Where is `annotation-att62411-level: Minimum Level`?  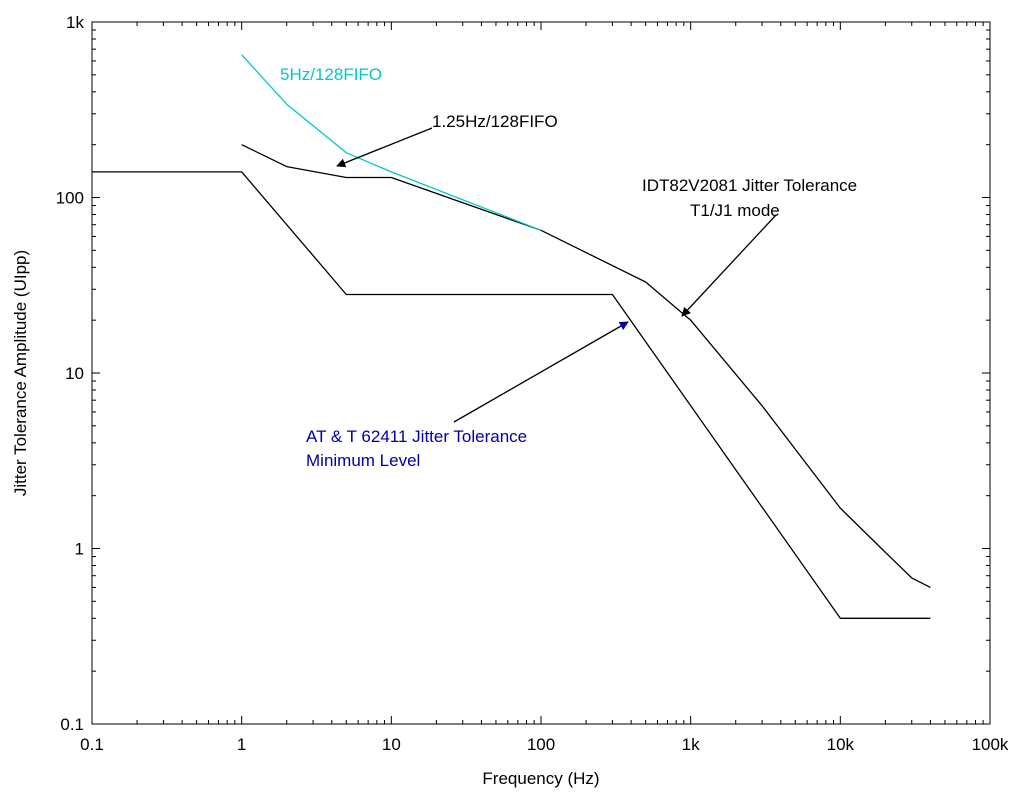
annotation-att62411-level: Minimum Level is located at coordinates (363, 460).